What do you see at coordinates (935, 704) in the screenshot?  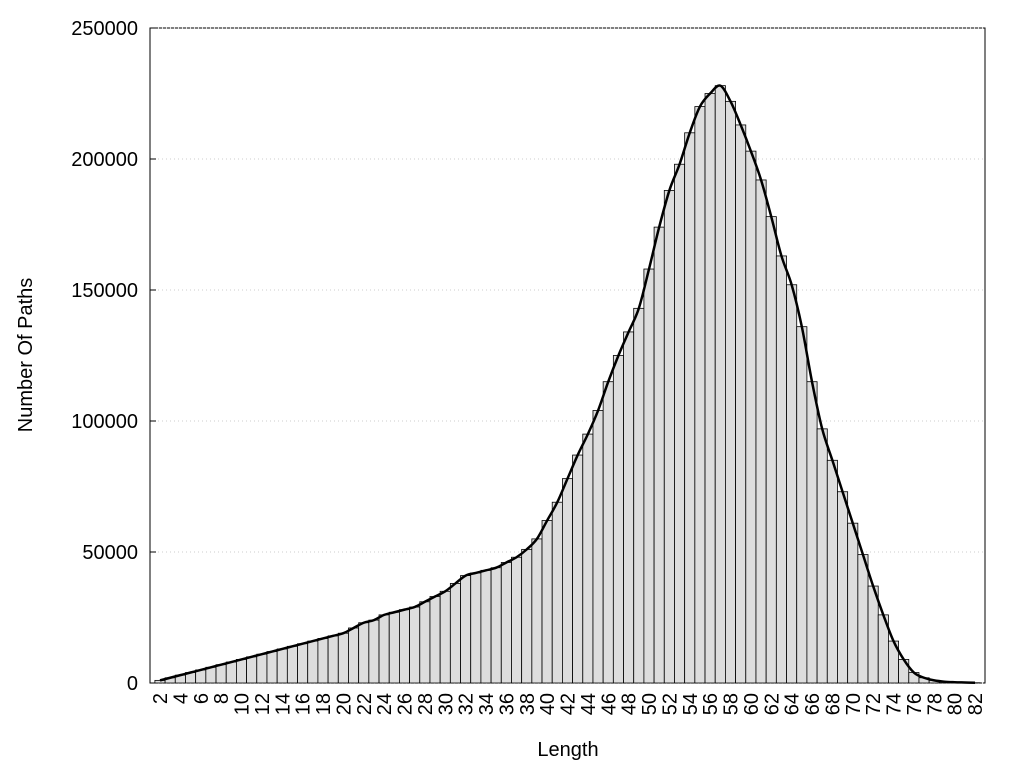 I see `x-tick-label: 78` at bounding box center [935, 704].